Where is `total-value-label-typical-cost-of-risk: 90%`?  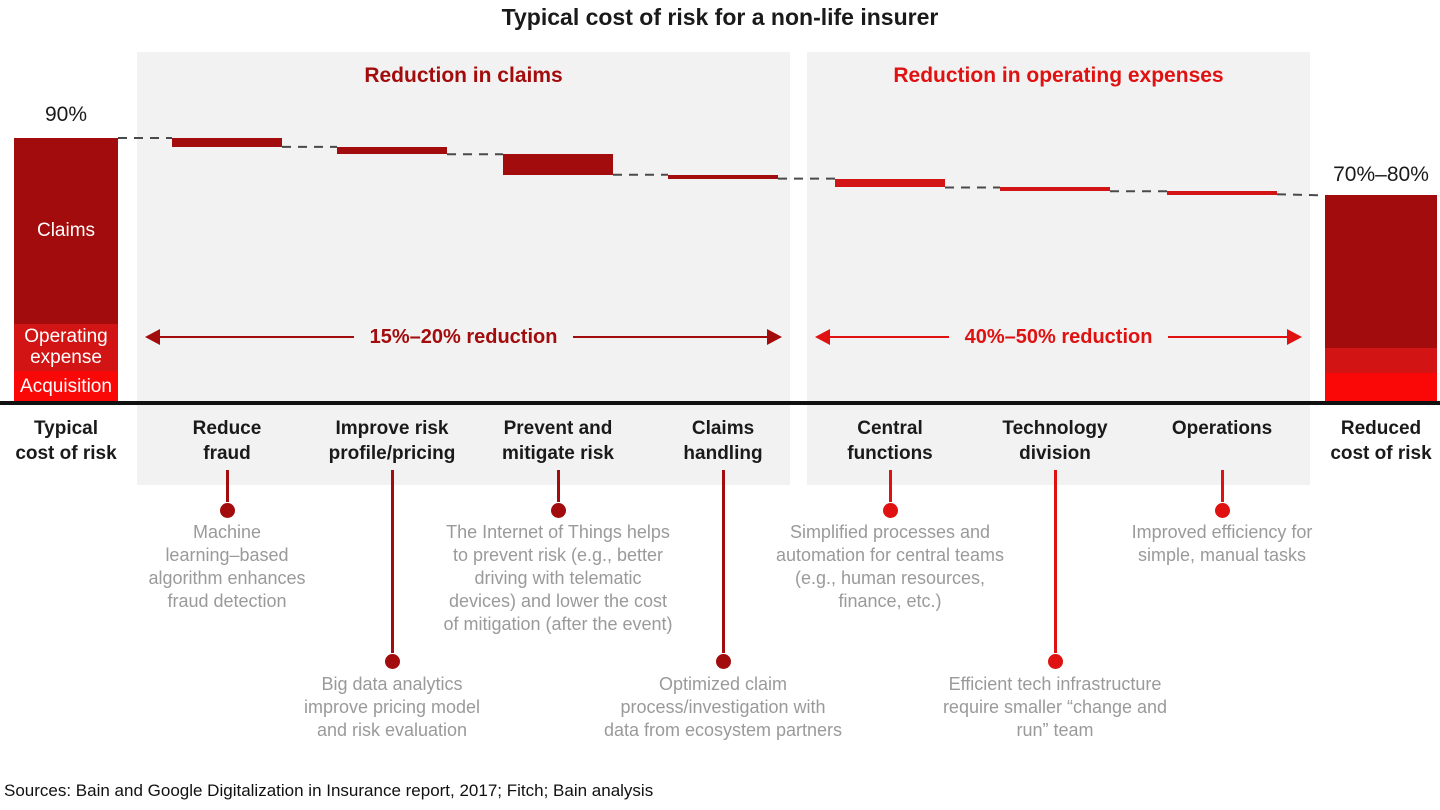 total-value-label-typical-cost-of-risk: 90% is located at coordinates (66, 114).